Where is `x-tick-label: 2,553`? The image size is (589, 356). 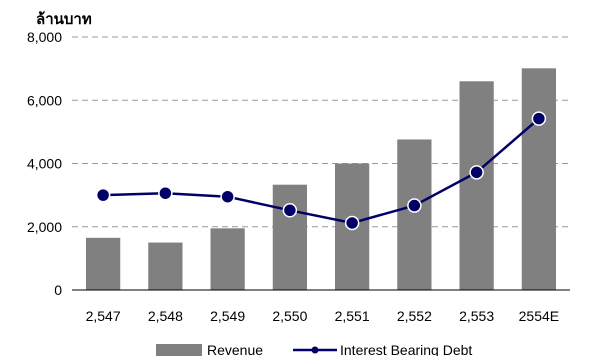
x-tick-label: 2,553 is located at coordinates (476, 316).